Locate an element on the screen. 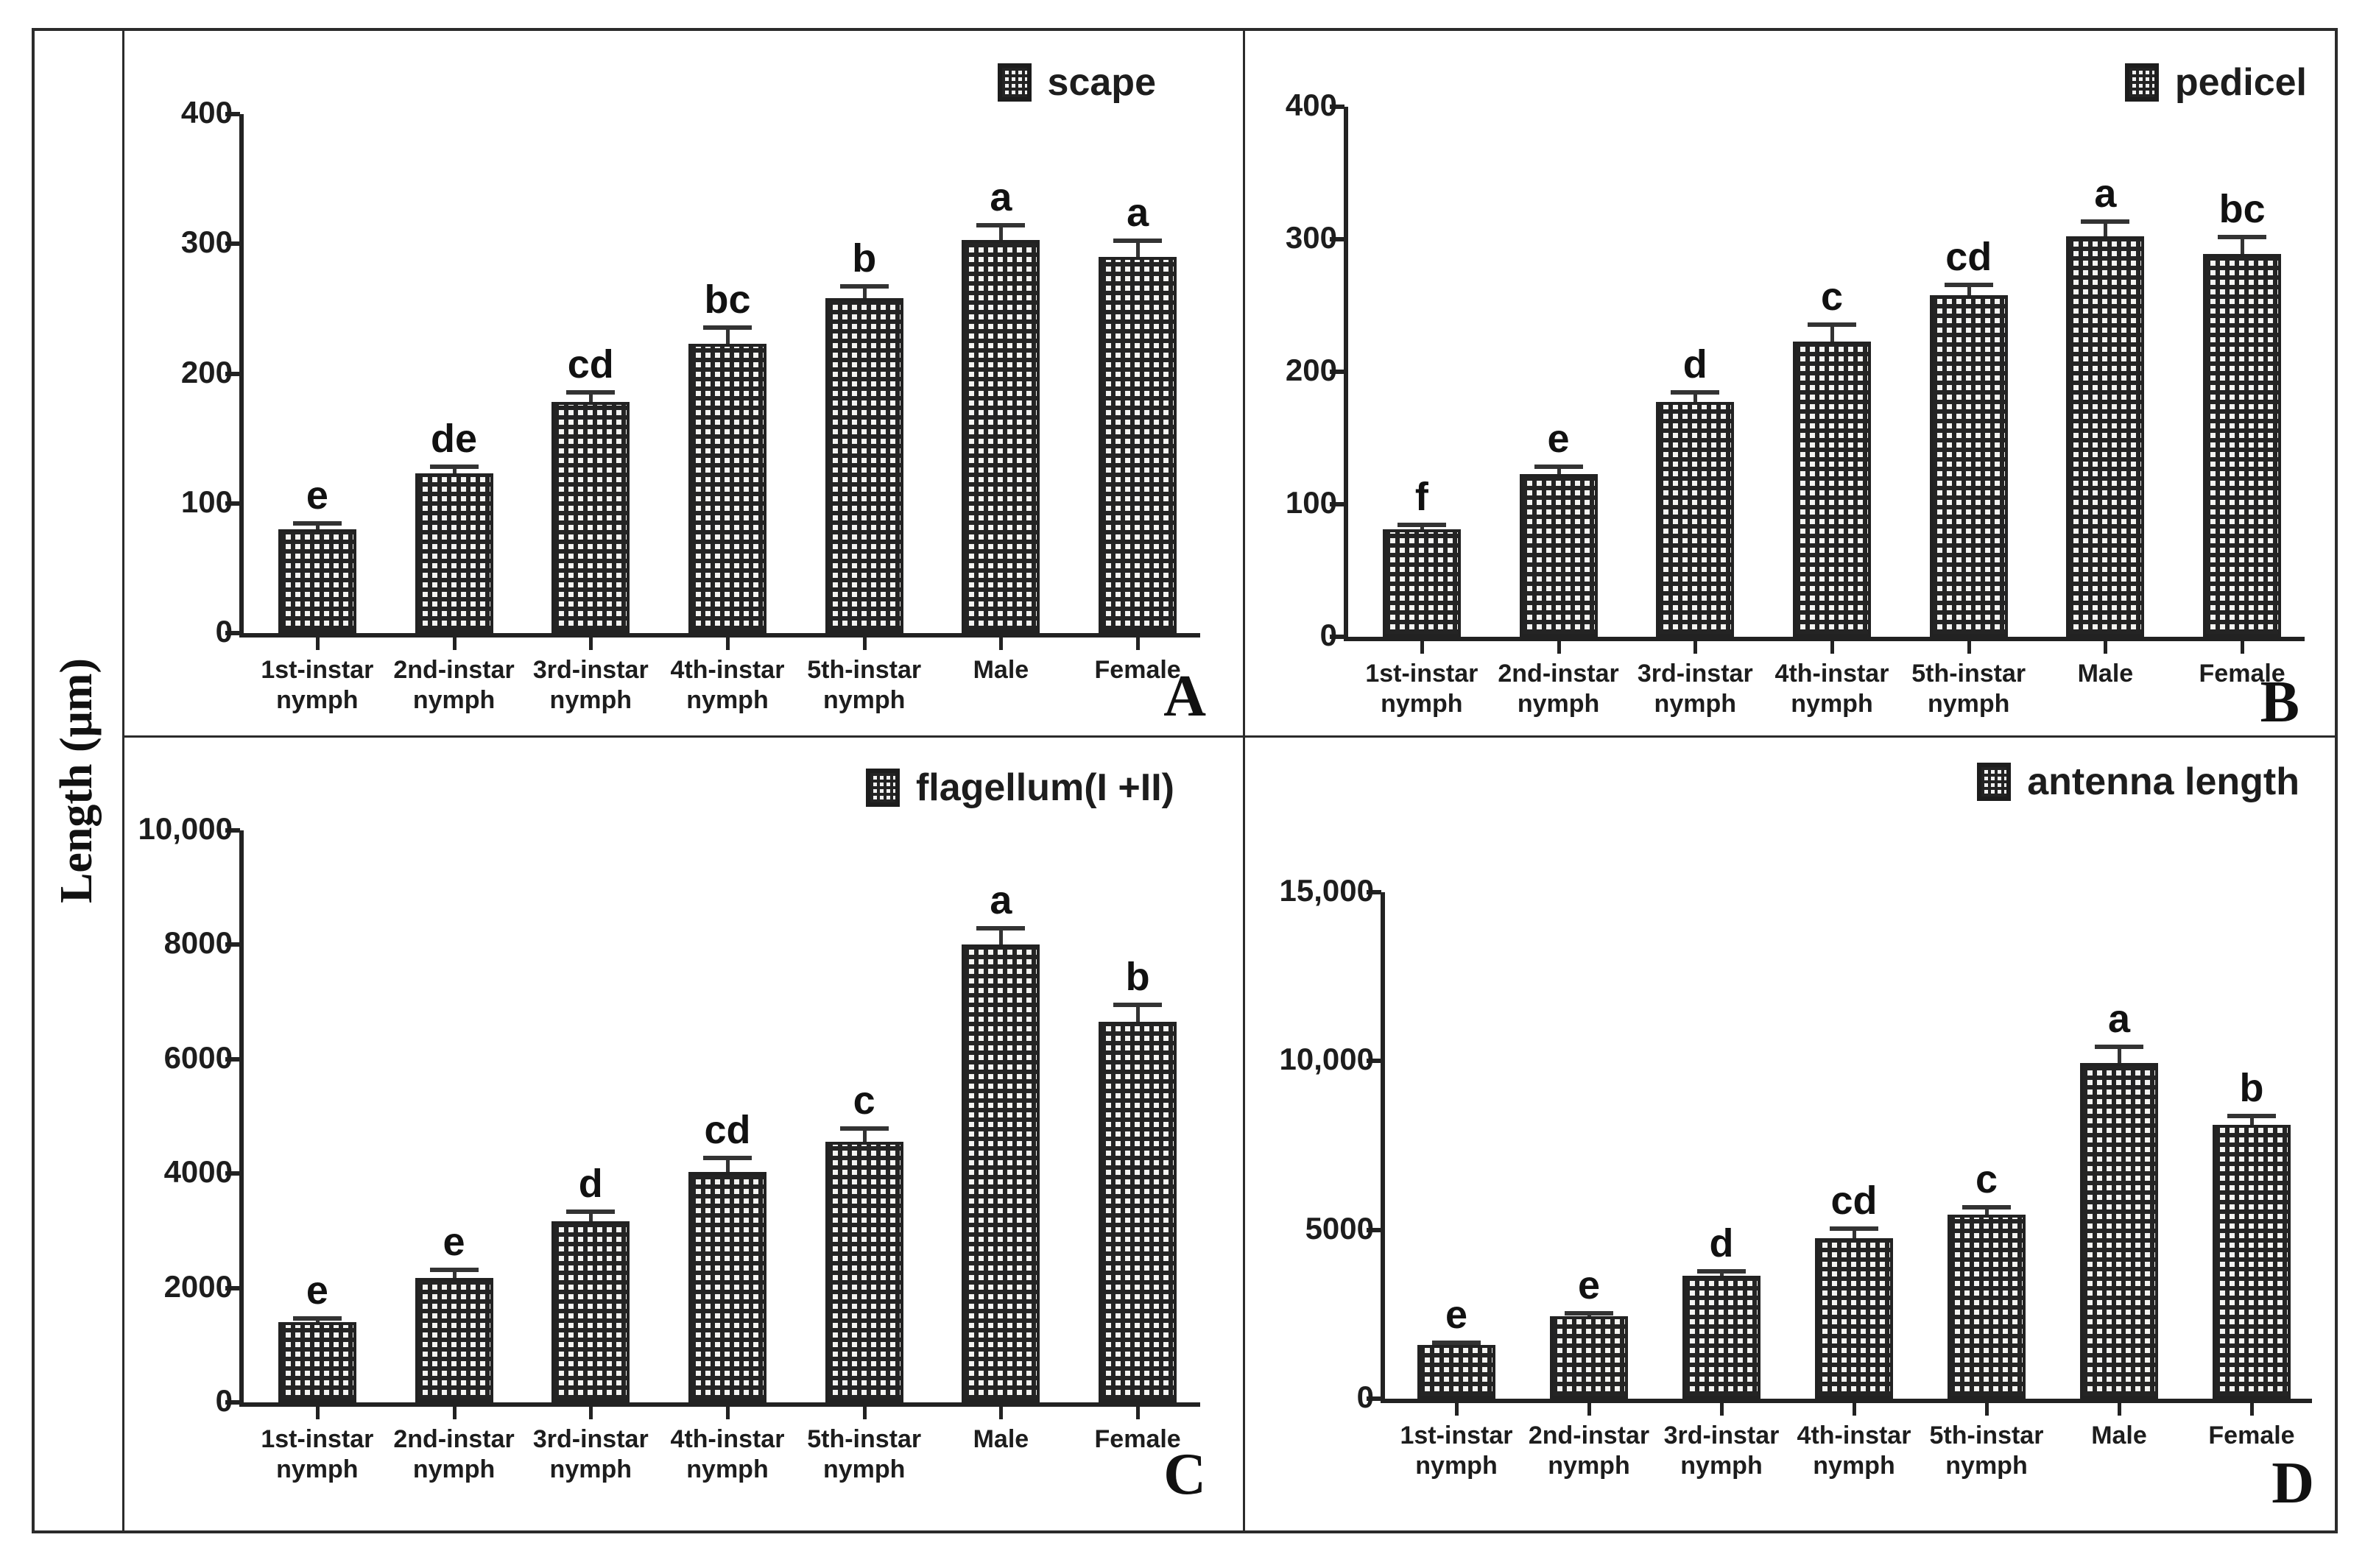 This screenshot has width=2365, height=1568. legend: antenna length is located at coordinates (2138, 782).